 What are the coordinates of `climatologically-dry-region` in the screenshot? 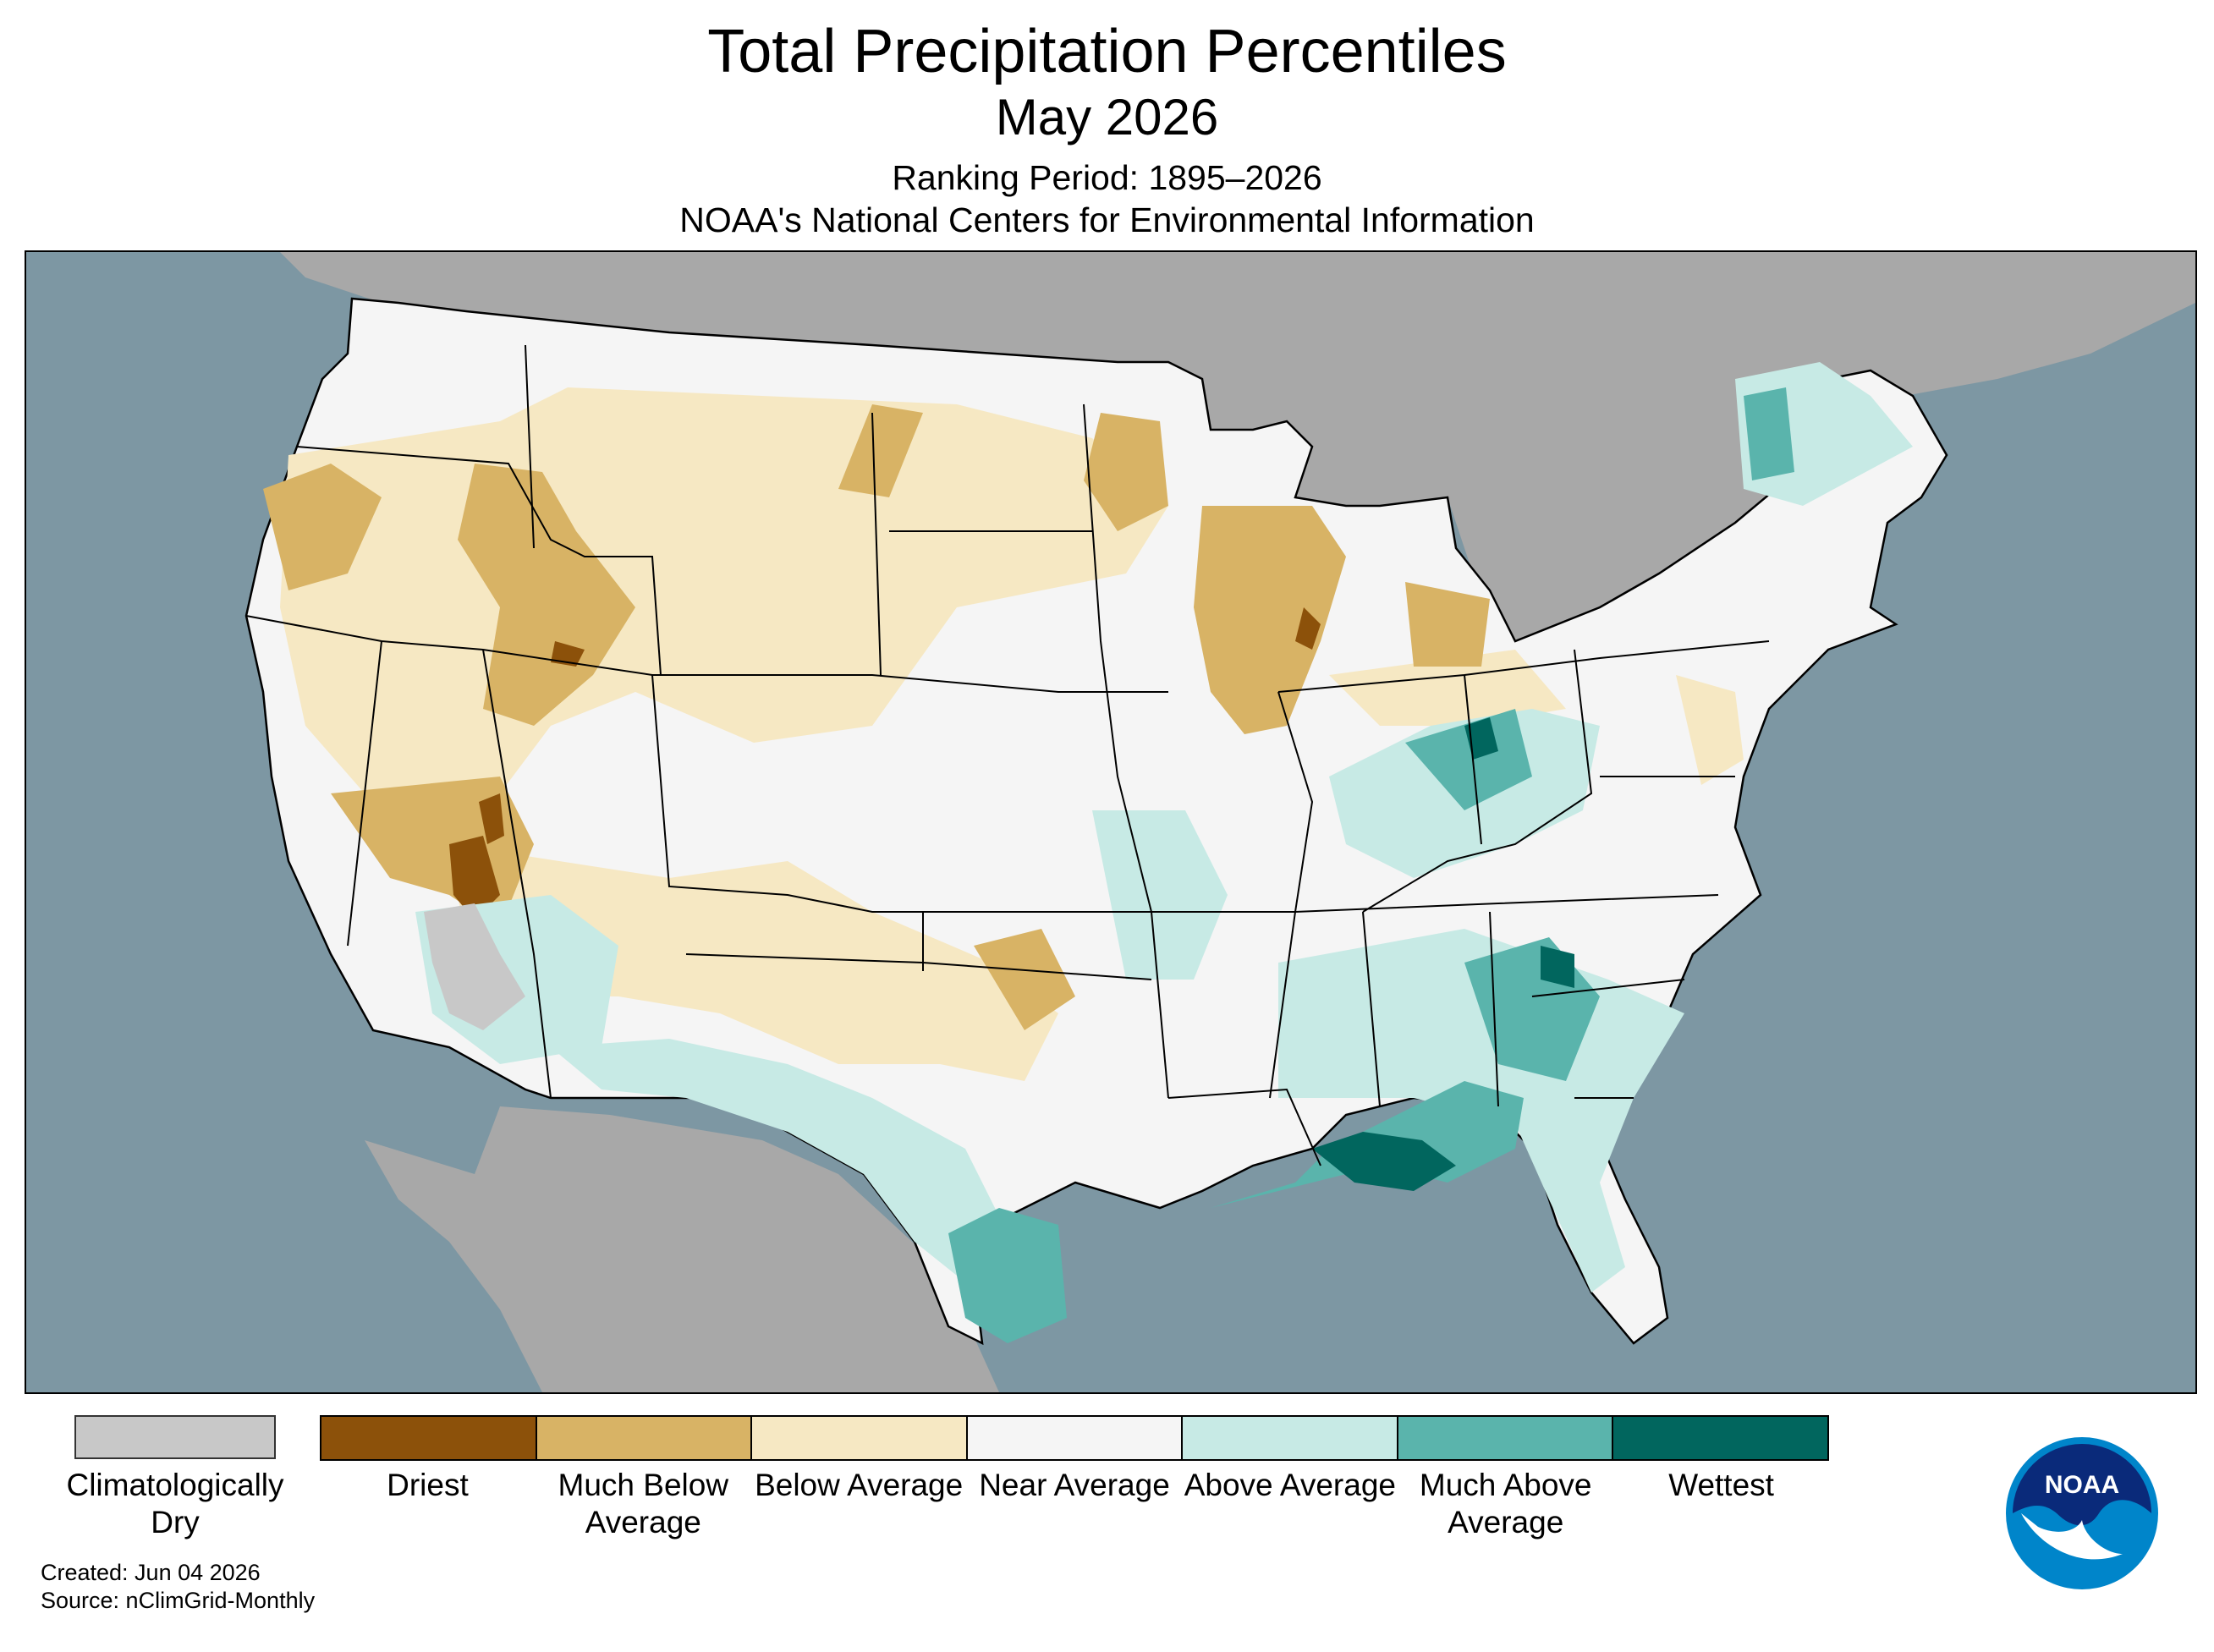 It's located at (474, 966).